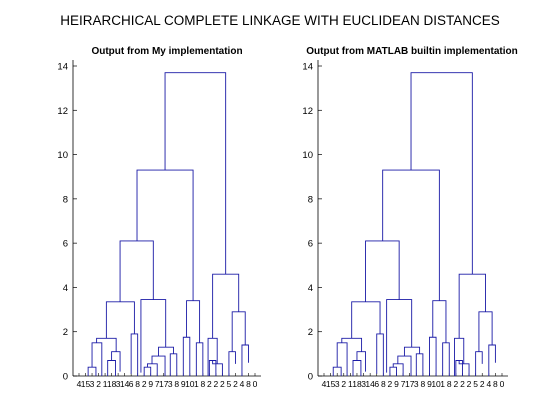 The image size is (560, 420). I want to click on left-y-tick-label: 8, so click(65, 199).